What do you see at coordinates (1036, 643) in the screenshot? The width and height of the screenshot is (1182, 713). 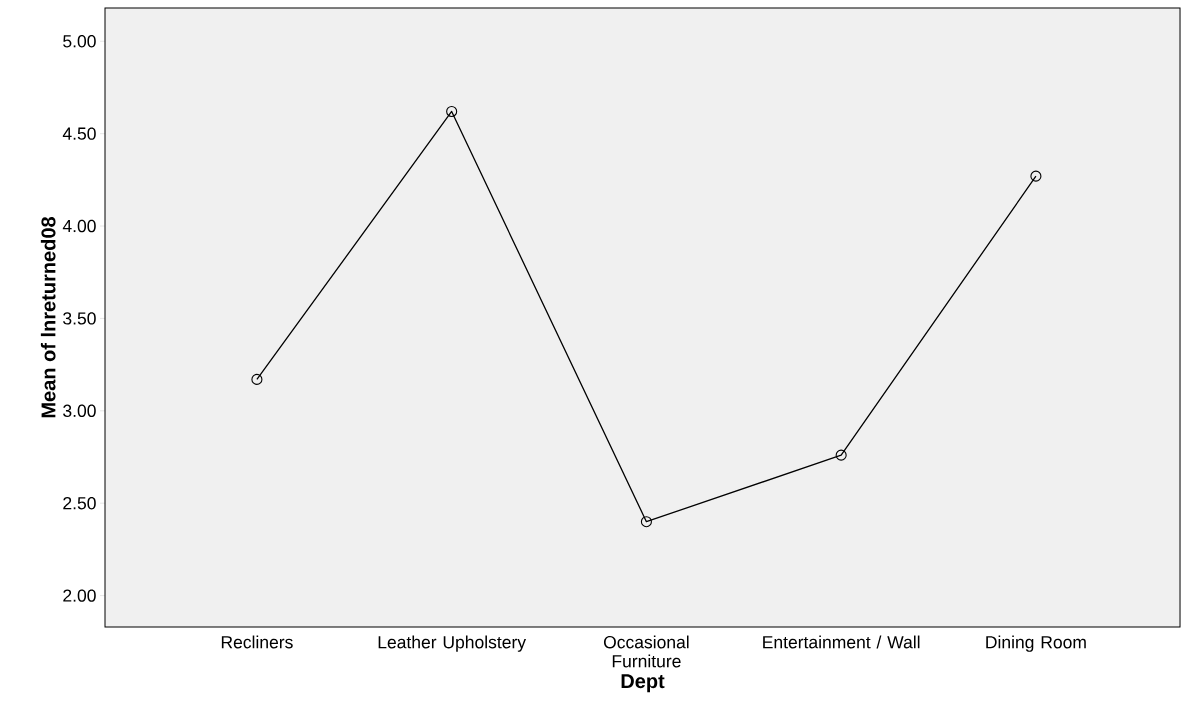 I see `x-tick-label: Dining Room` at bounding box center [1036, 643].